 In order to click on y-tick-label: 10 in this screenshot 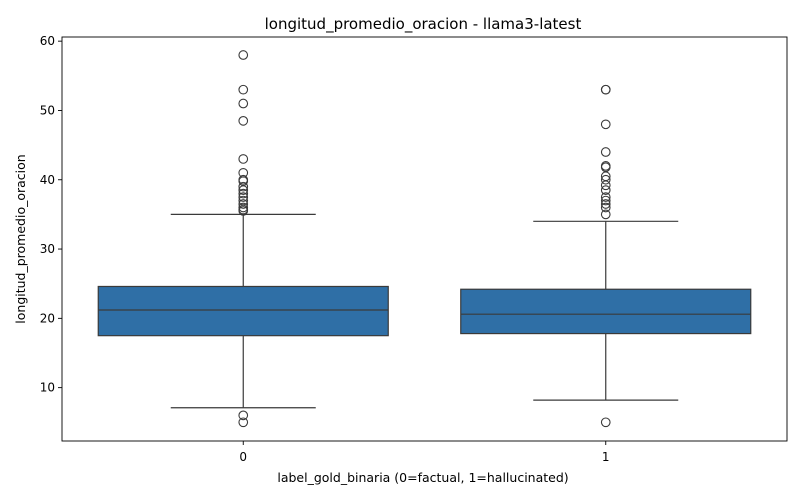, I will do `click(47, 388)`.